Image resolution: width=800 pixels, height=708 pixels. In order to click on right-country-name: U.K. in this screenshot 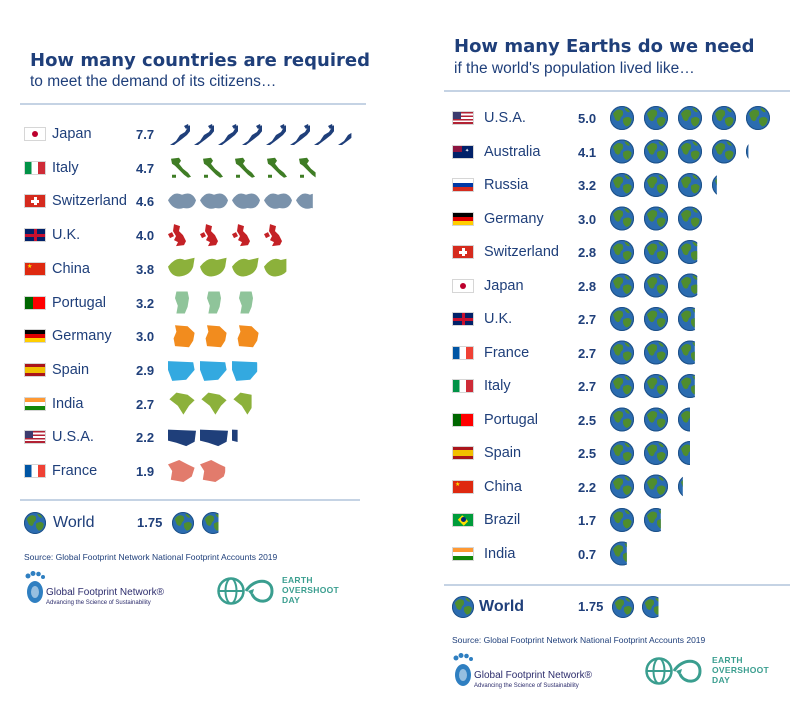, I will do `click(498, 319)`.